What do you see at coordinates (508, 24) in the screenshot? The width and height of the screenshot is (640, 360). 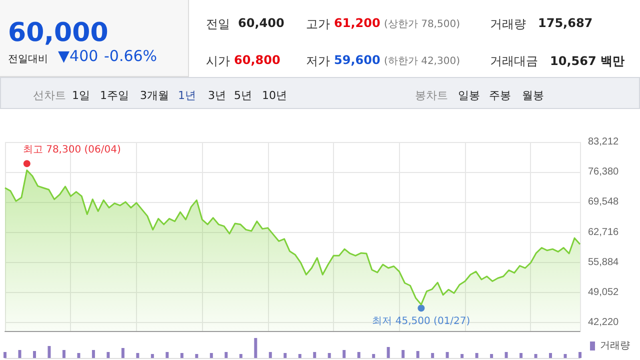 I see `text: 거래량` at bounding box center [508, 24].